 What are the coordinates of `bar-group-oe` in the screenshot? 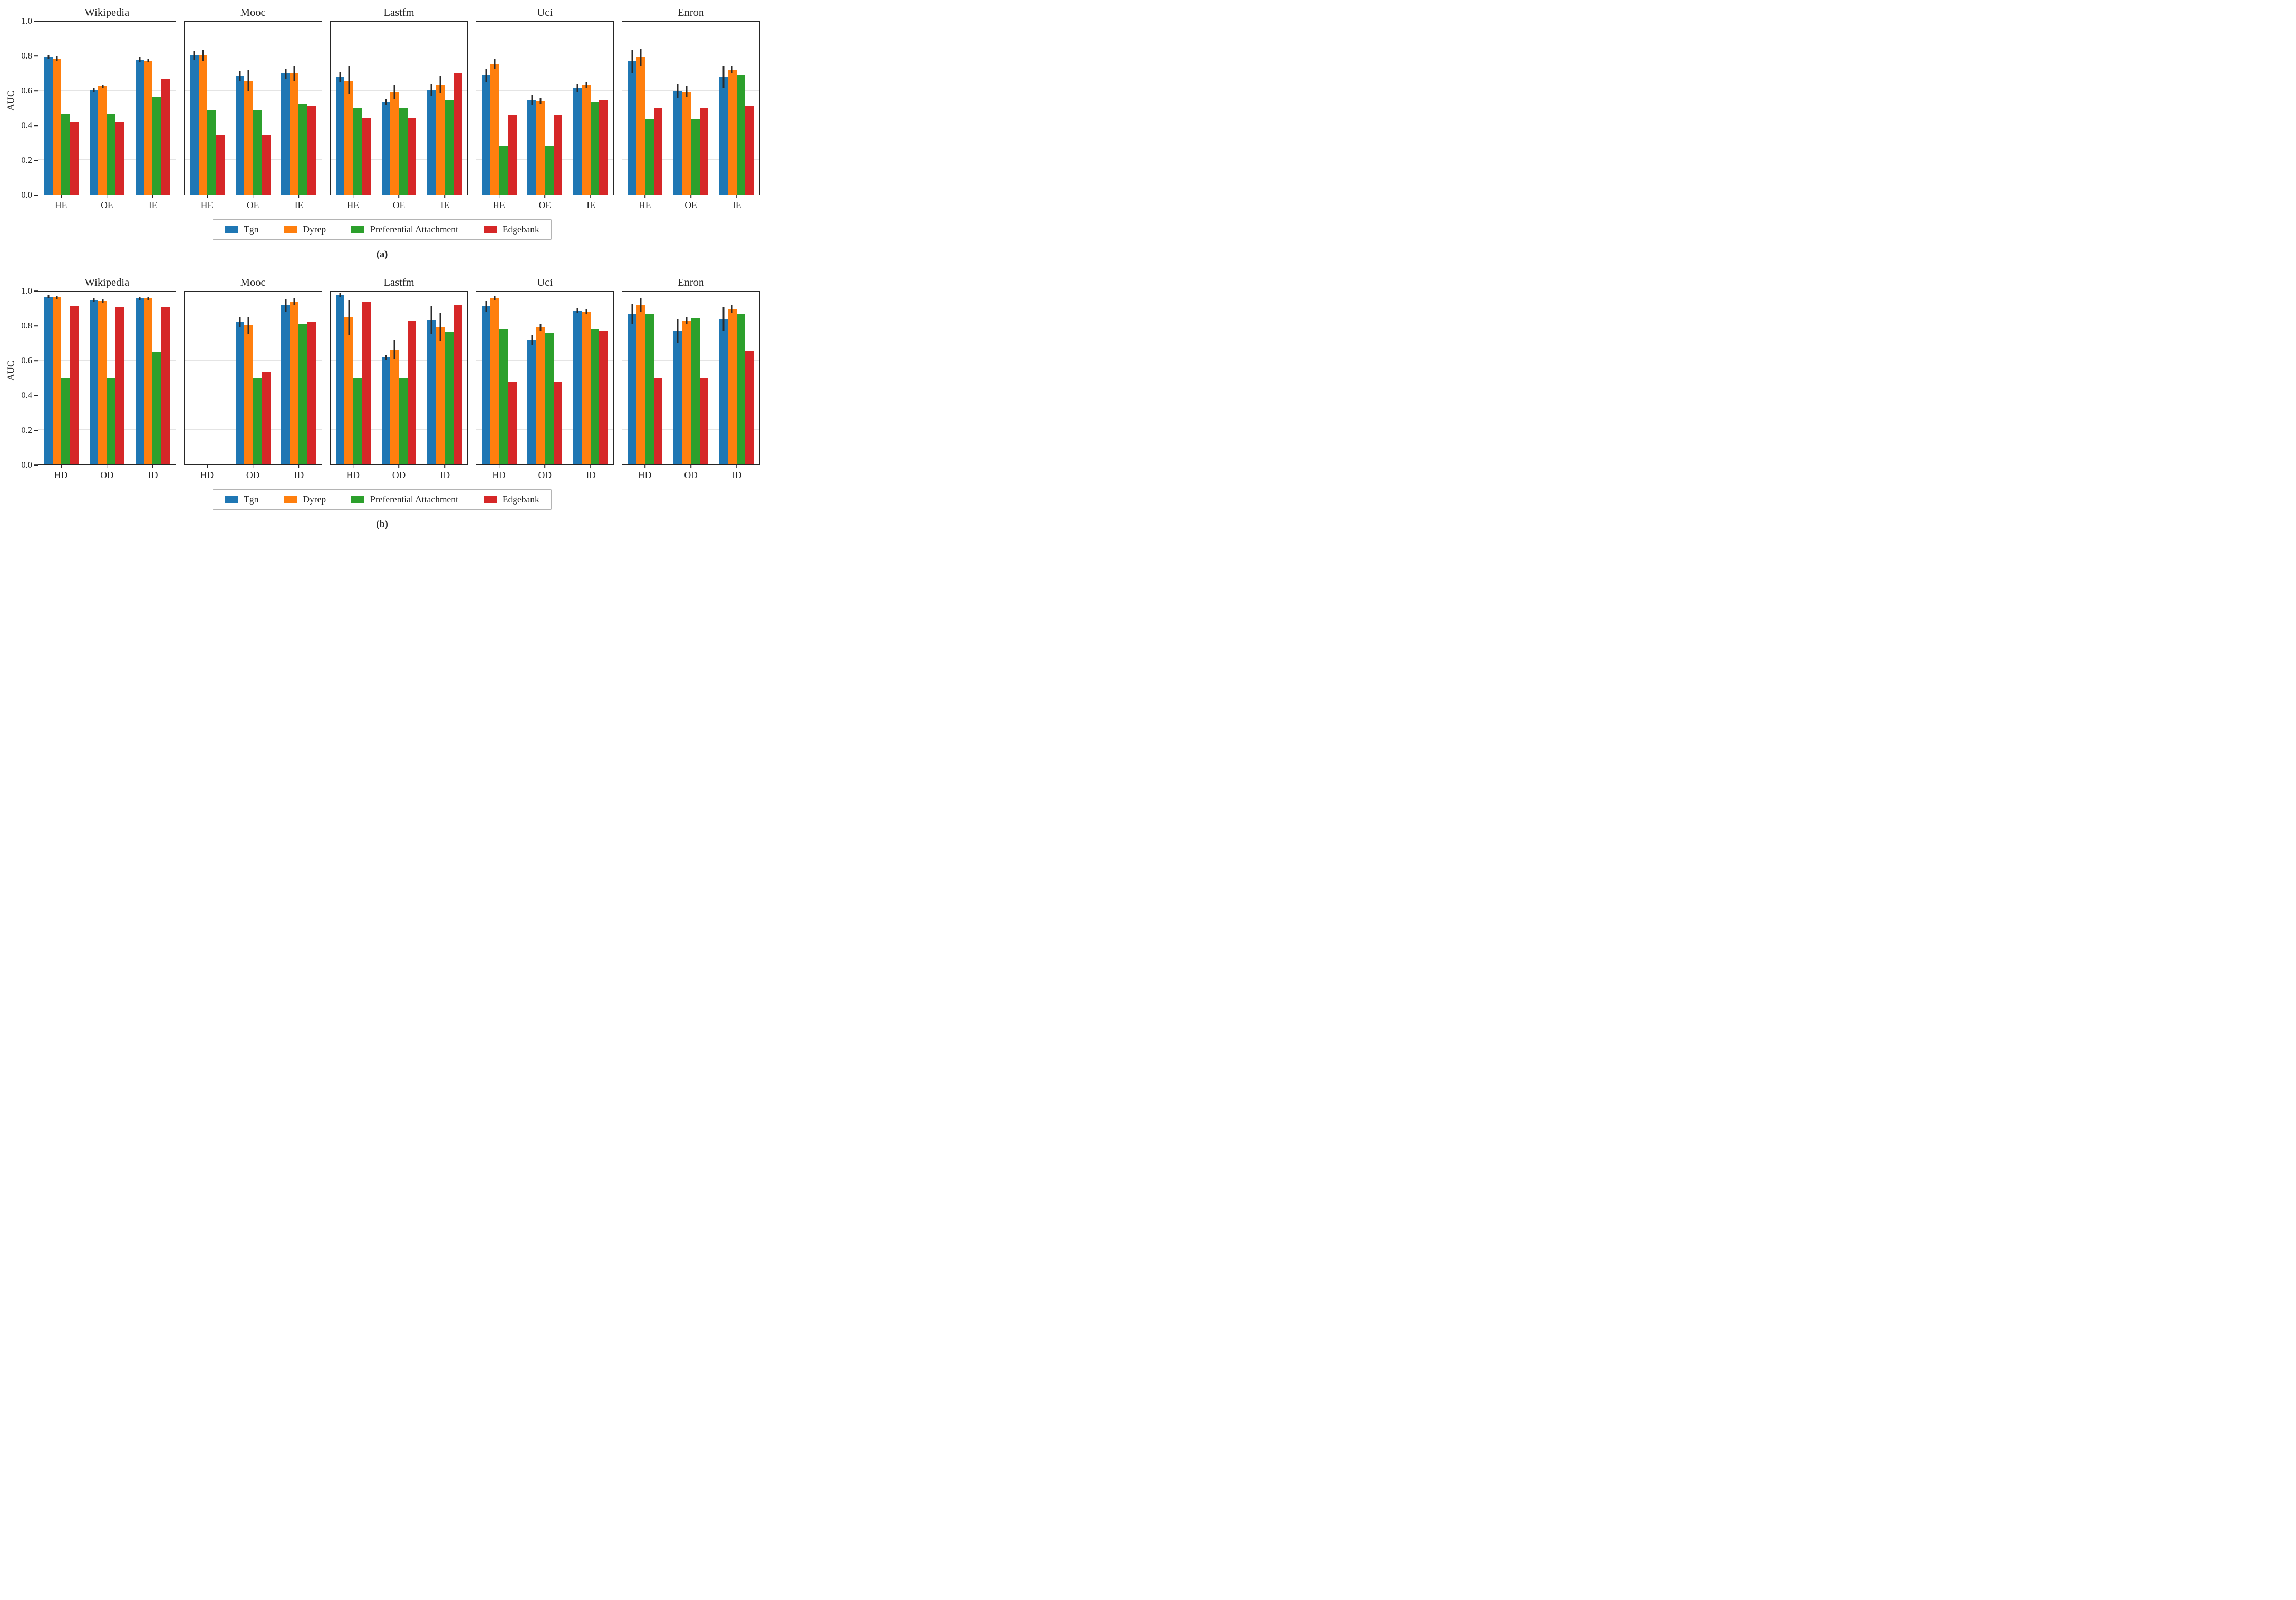 It's located at (107, 109).